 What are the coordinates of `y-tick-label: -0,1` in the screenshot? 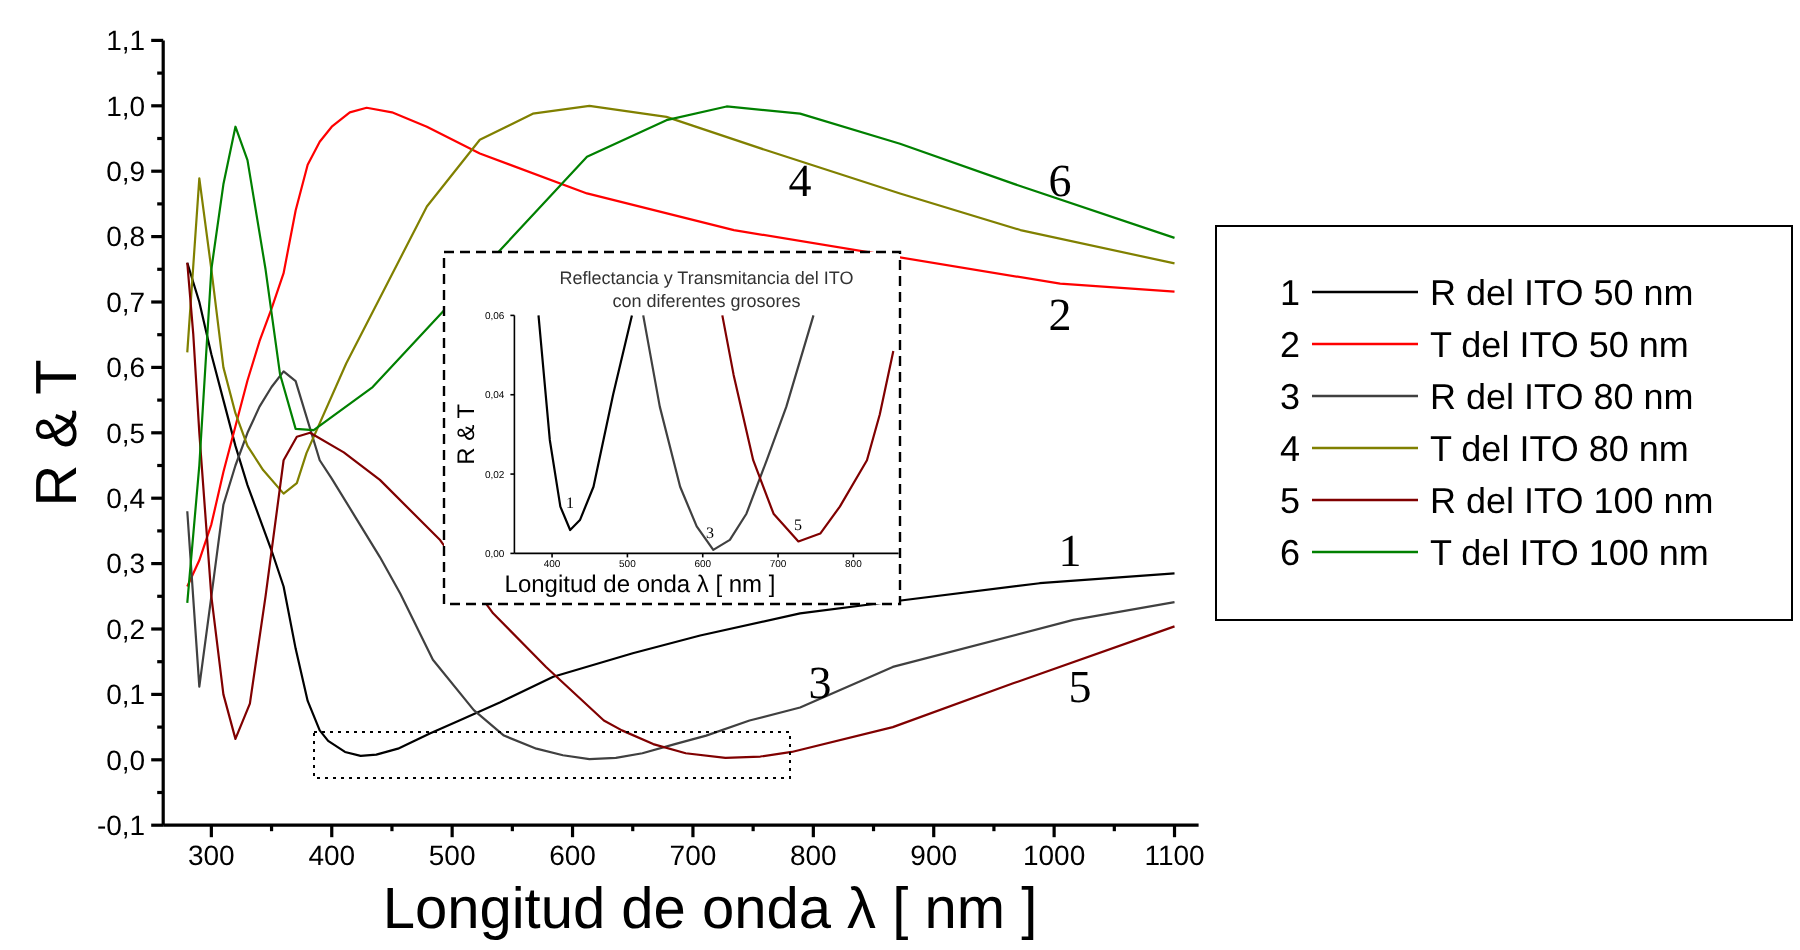 It's located at (121, 825).